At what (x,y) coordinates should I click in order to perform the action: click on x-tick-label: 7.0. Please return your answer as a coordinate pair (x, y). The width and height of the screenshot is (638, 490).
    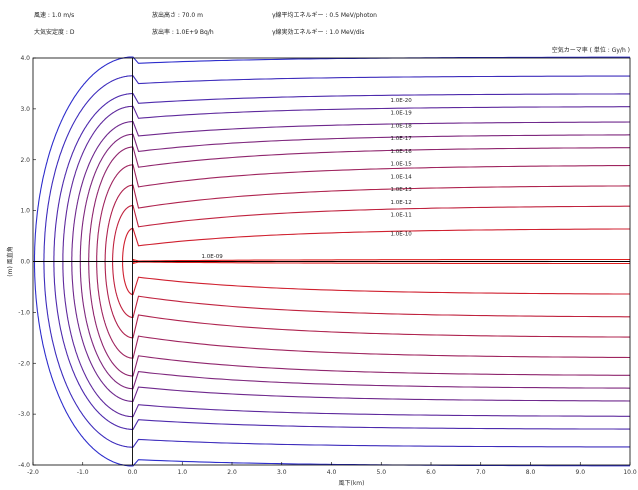
    Looking at the image, I should click on (481, 472).